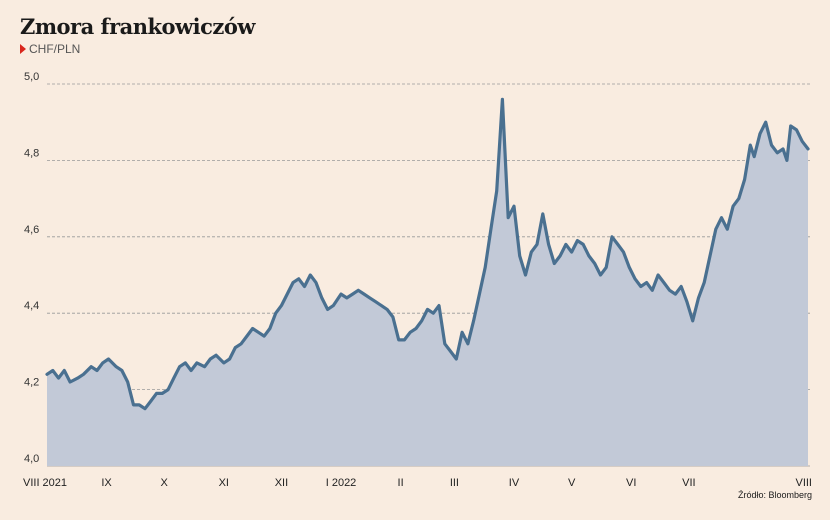  I want to click on y-tick-label: 4,6, so click(31, 230).